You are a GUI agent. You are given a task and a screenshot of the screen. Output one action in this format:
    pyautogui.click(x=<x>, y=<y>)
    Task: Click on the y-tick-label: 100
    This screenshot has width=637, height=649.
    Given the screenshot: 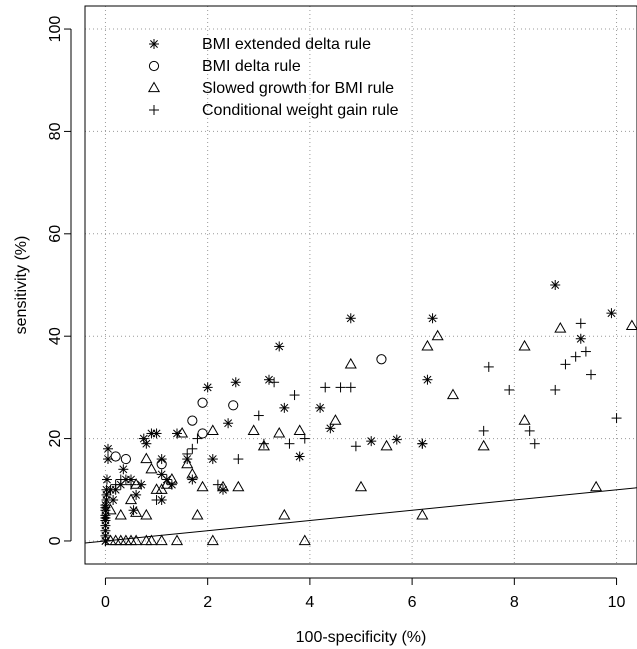 What is the action you would take?
    pyautogui.click(x=55, y=29)
    